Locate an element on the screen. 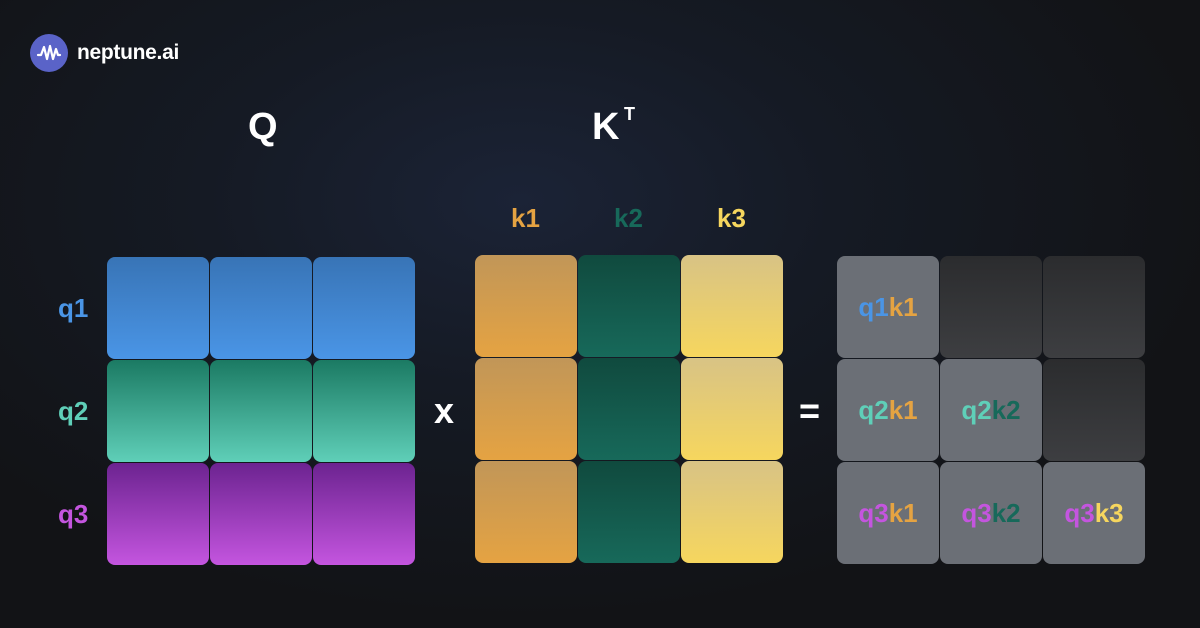 This screenshot has height=628, width=1200. k-column-label: k2 is located at coordinates (628, 218).